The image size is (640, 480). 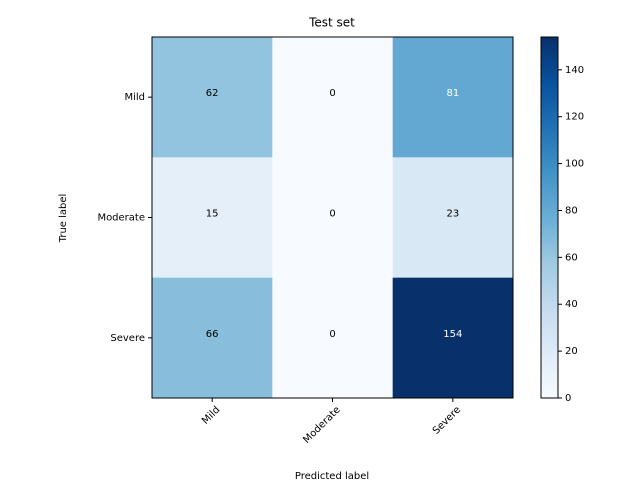 I want to click on cell-label: 154, so click(x=452, y=334).